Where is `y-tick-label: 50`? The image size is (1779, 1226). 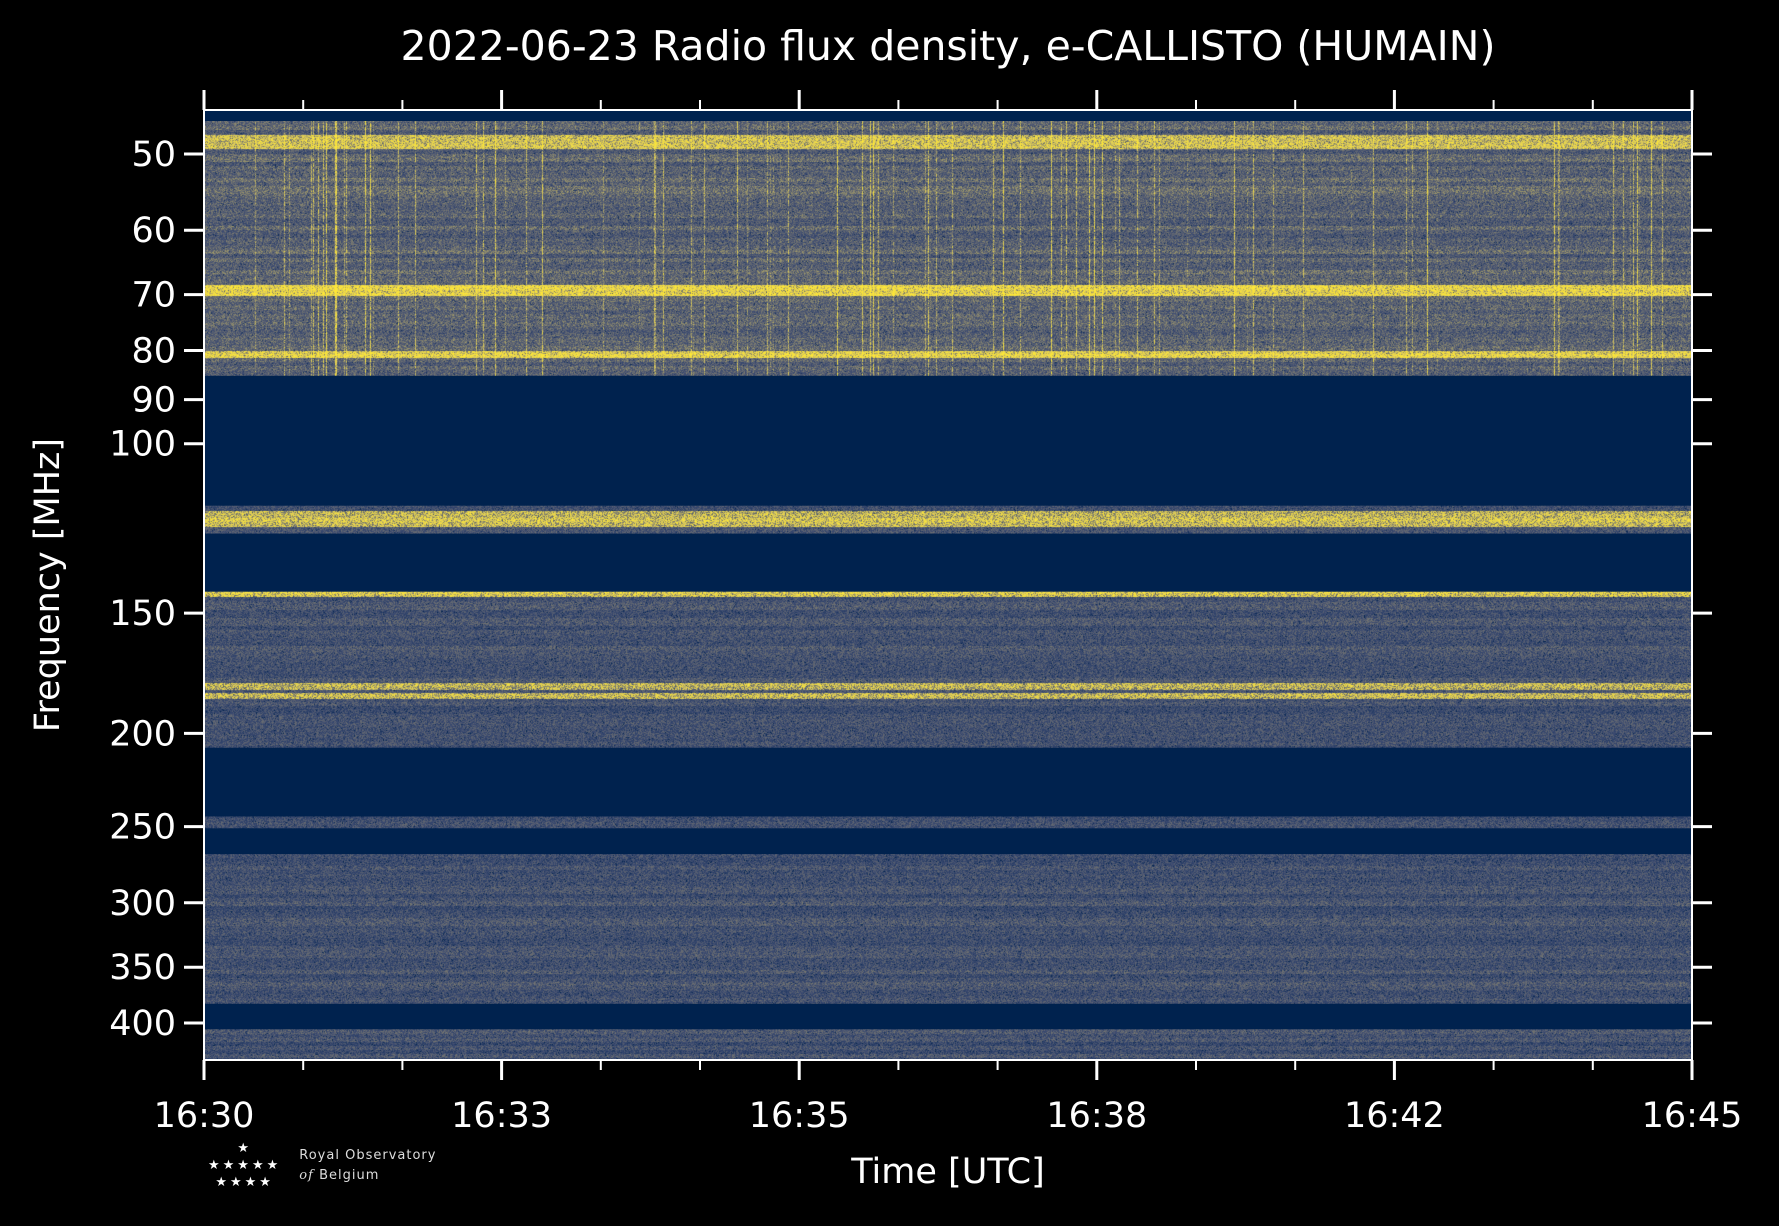 y-tick-label: 50 is located at coordinates (153, 155).